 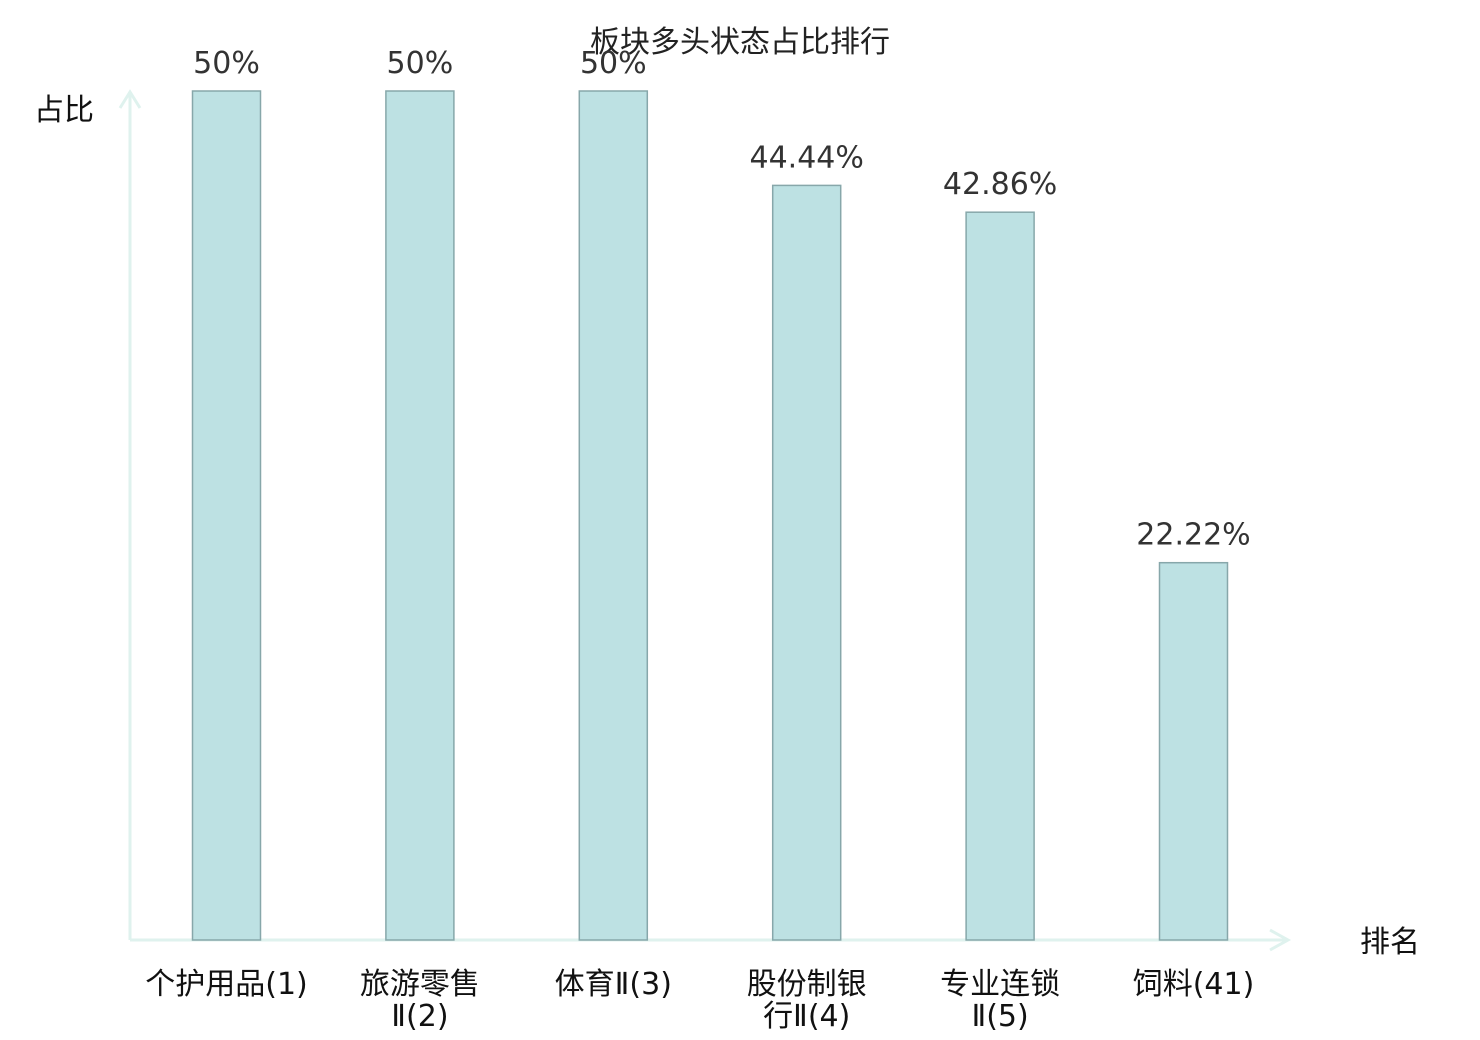 I want to click on category-label-4: 股份制银行Ⅱ(4), so click(x=807, y=1000).